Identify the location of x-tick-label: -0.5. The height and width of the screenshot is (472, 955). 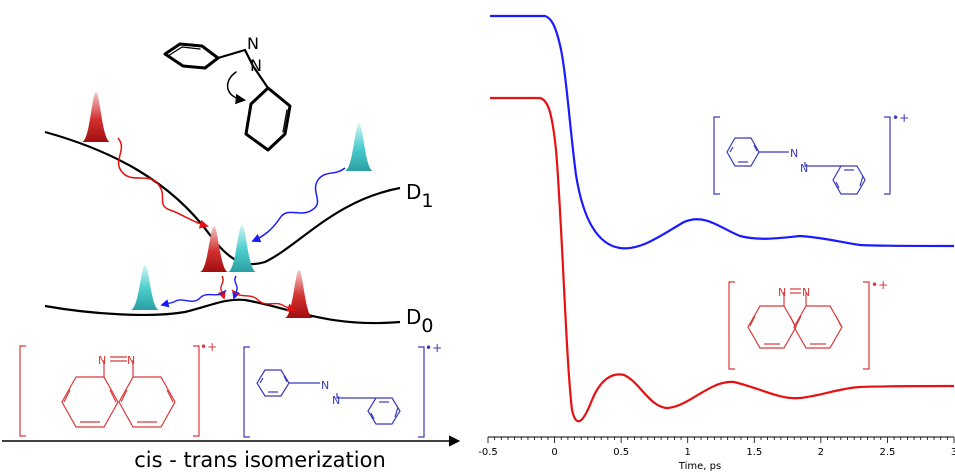
(488, 452).